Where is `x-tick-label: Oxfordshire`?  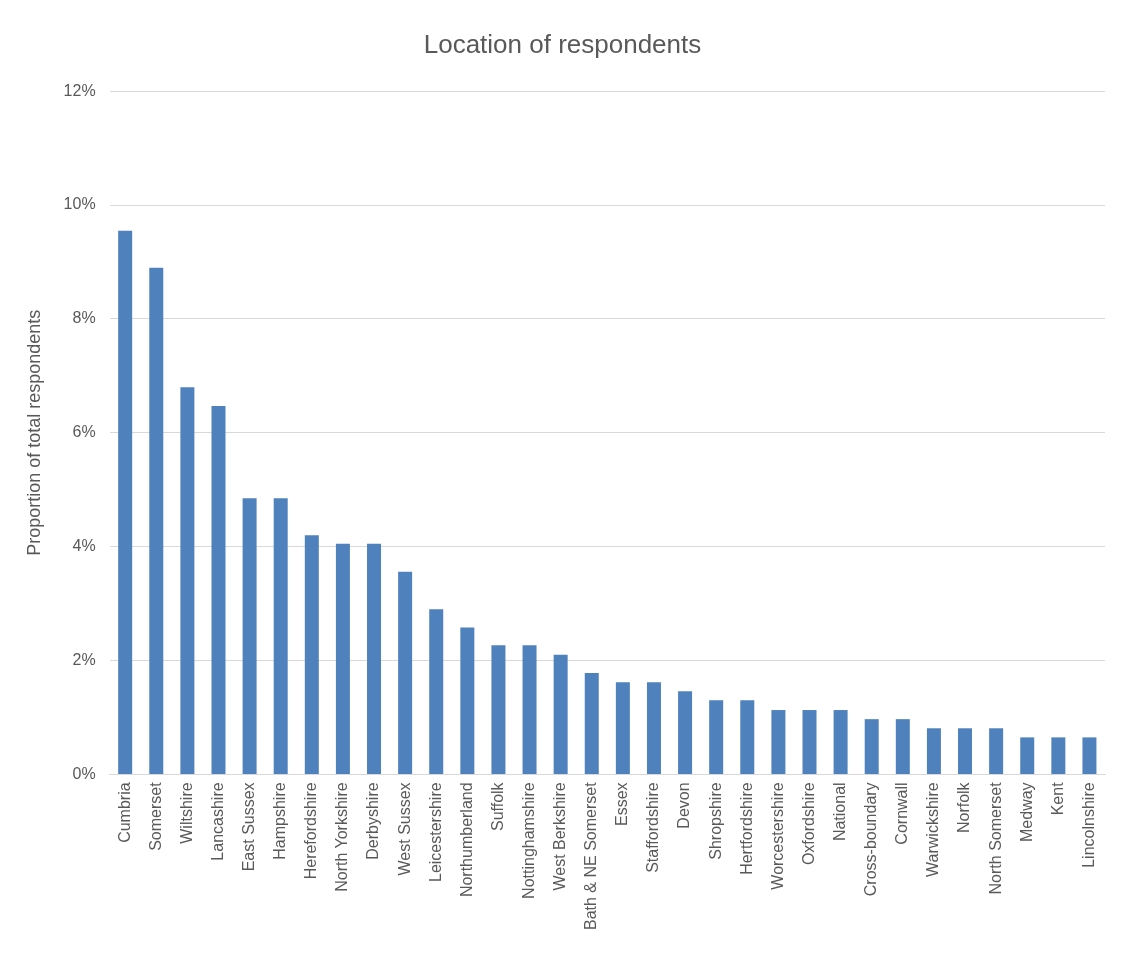
x-tick-label: Oxfordshire is located at coordinates (808, 824).